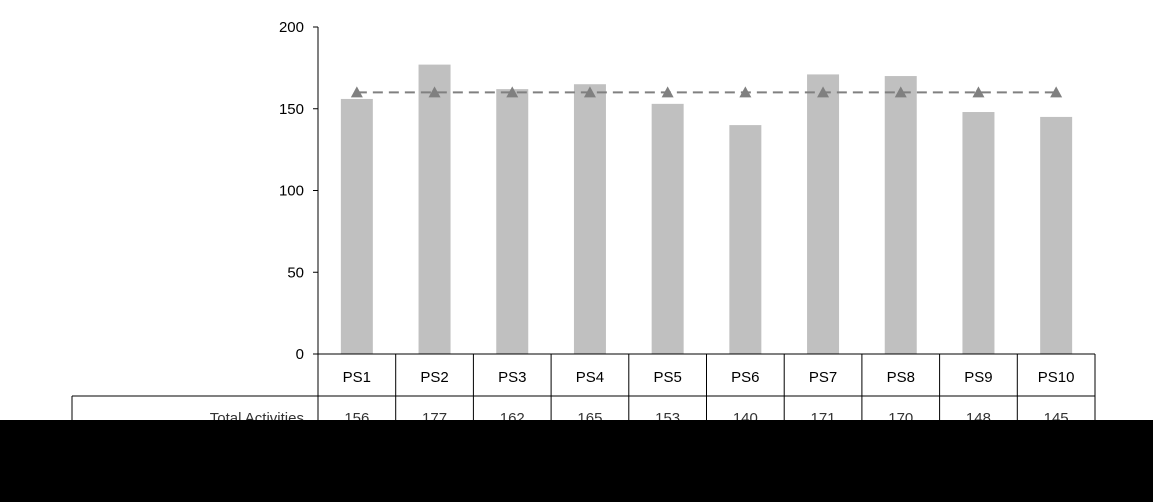 This screenshot has height=502, width=1153. I want to click on category-label: PS1, so click(357, 377).